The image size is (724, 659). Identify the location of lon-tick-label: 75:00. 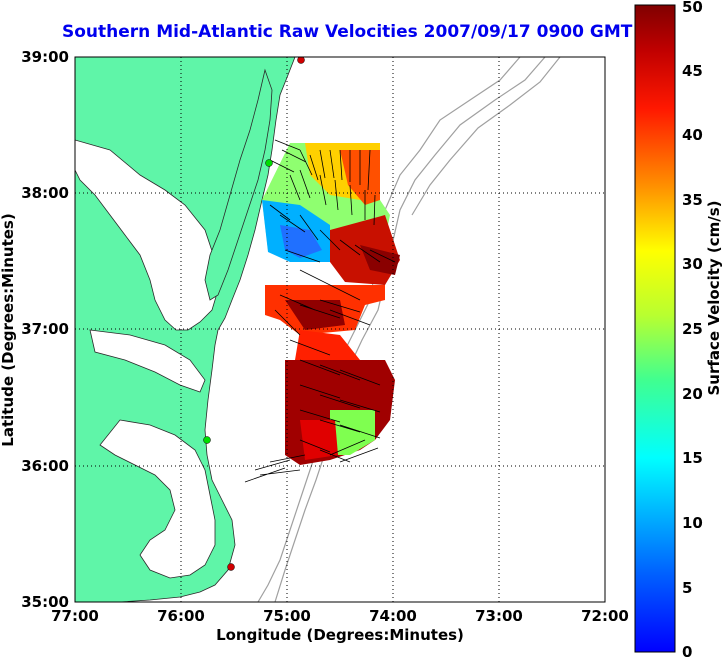
(287, 616).